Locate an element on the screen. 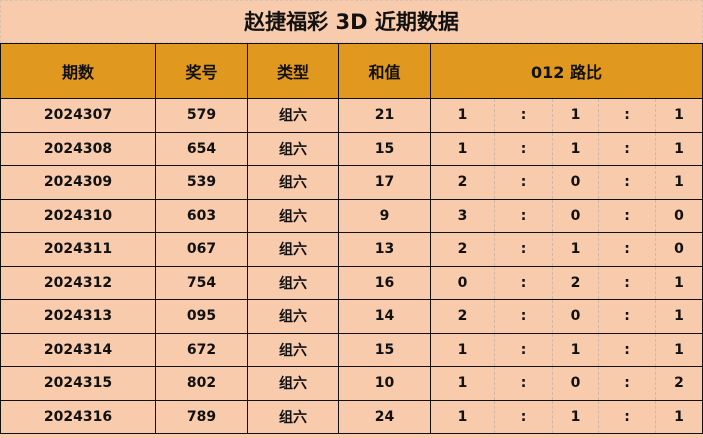 The image size is (703, 438). number-cell: 672 is located at coordinates (201, 349).